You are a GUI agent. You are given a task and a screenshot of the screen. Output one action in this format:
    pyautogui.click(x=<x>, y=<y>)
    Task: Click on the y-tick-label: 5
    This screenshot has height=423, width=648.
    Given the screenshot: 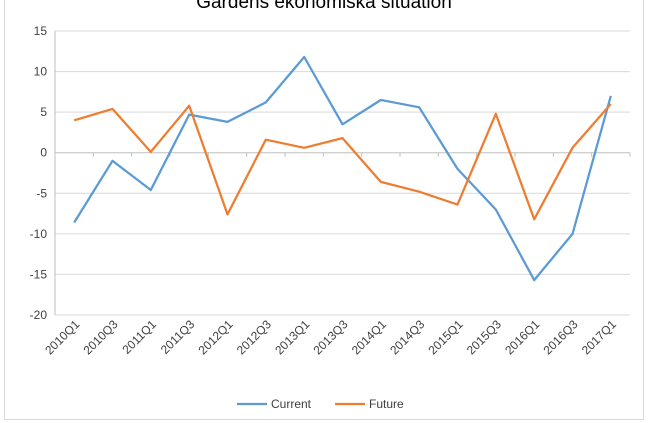 What is the action you would take?
    pyautogui.click(x=43, y=112)
    